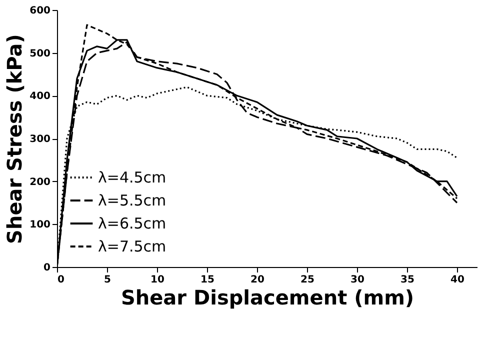  What do you see at coordinates (457, 280) in the screenshot?
I see `x-tick-label: 40` at bounding box center [457, 280].